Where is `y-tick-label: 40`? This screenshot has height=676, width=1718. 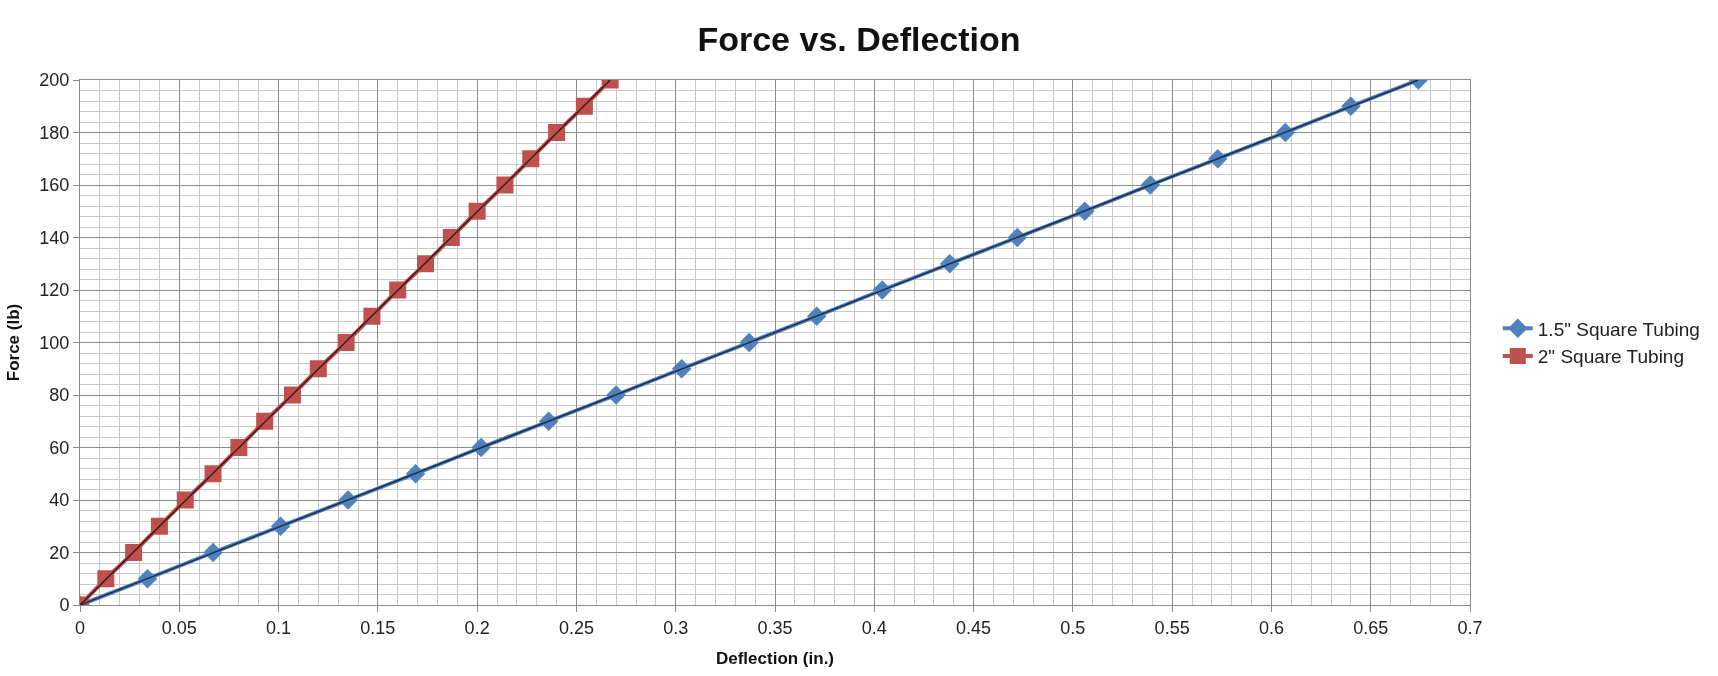
y-tick-label: 40 is located at coordinates (59, 500).